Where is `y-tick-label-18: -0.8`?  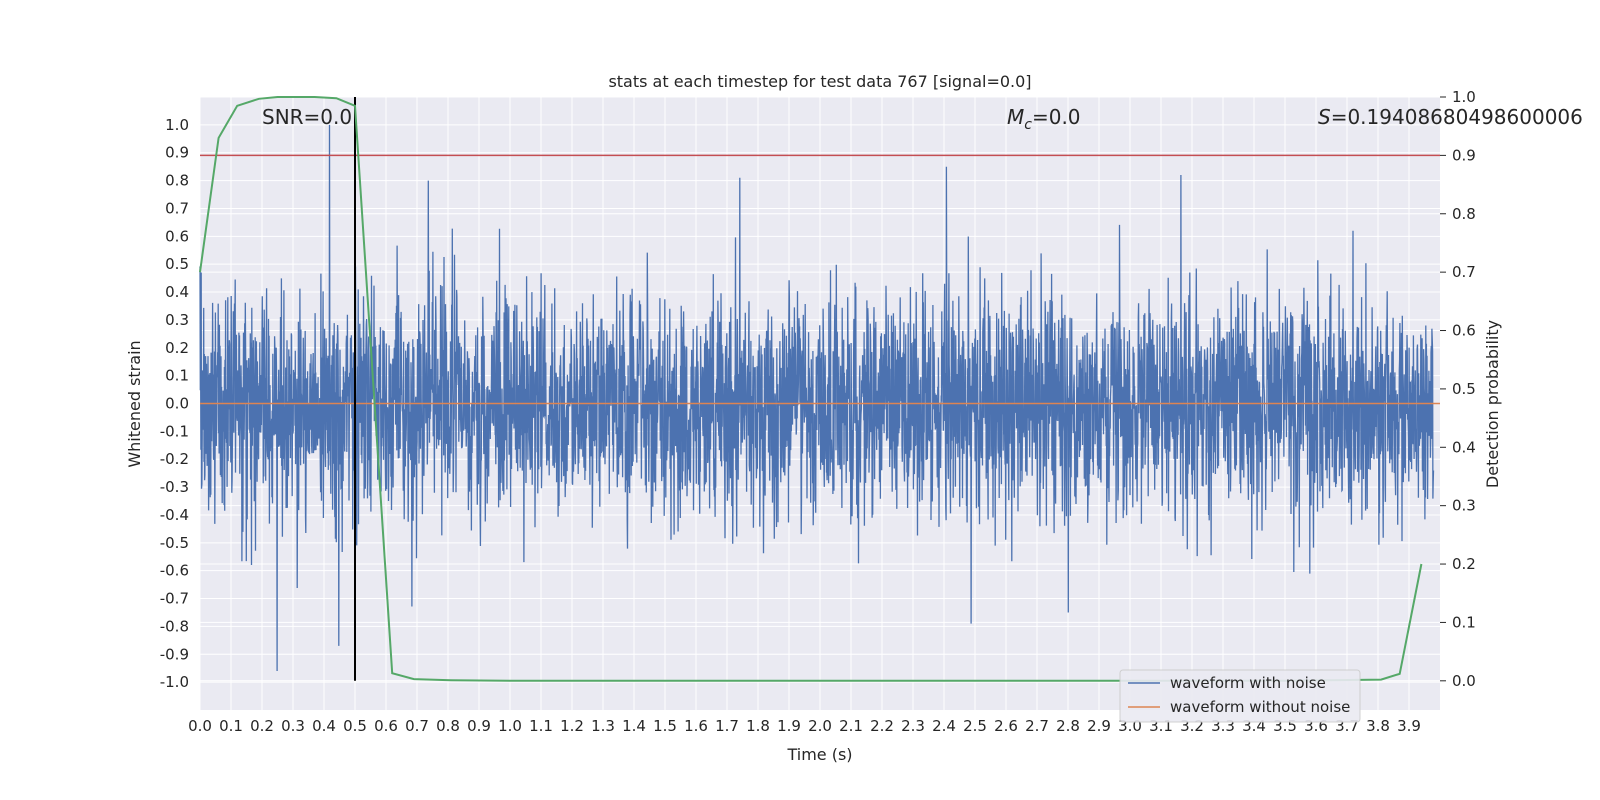 y-tick-label-18: -0.8 is located at coordinates (174, 626).